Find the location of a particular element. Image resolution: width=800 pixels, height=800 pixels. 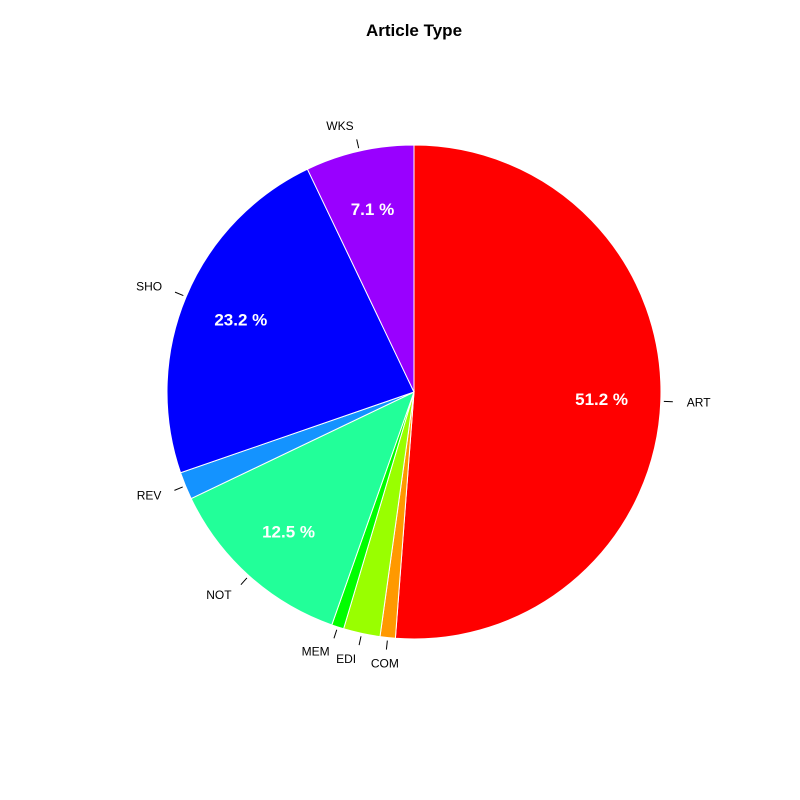

label-tick-wks is located at coordinates (358, 144).